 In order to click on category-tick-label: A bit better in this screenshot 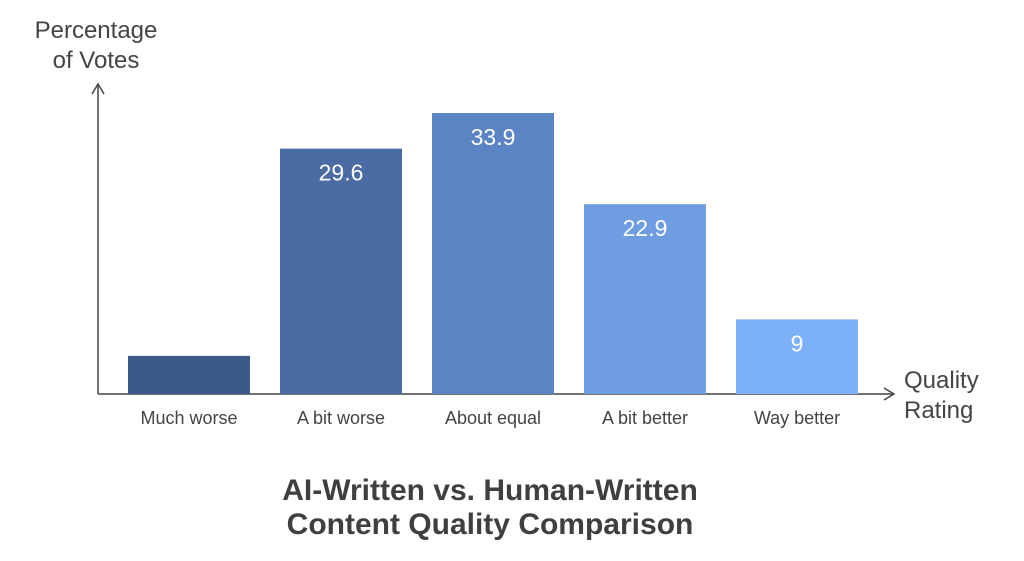, I will do `click(645, 418)`.